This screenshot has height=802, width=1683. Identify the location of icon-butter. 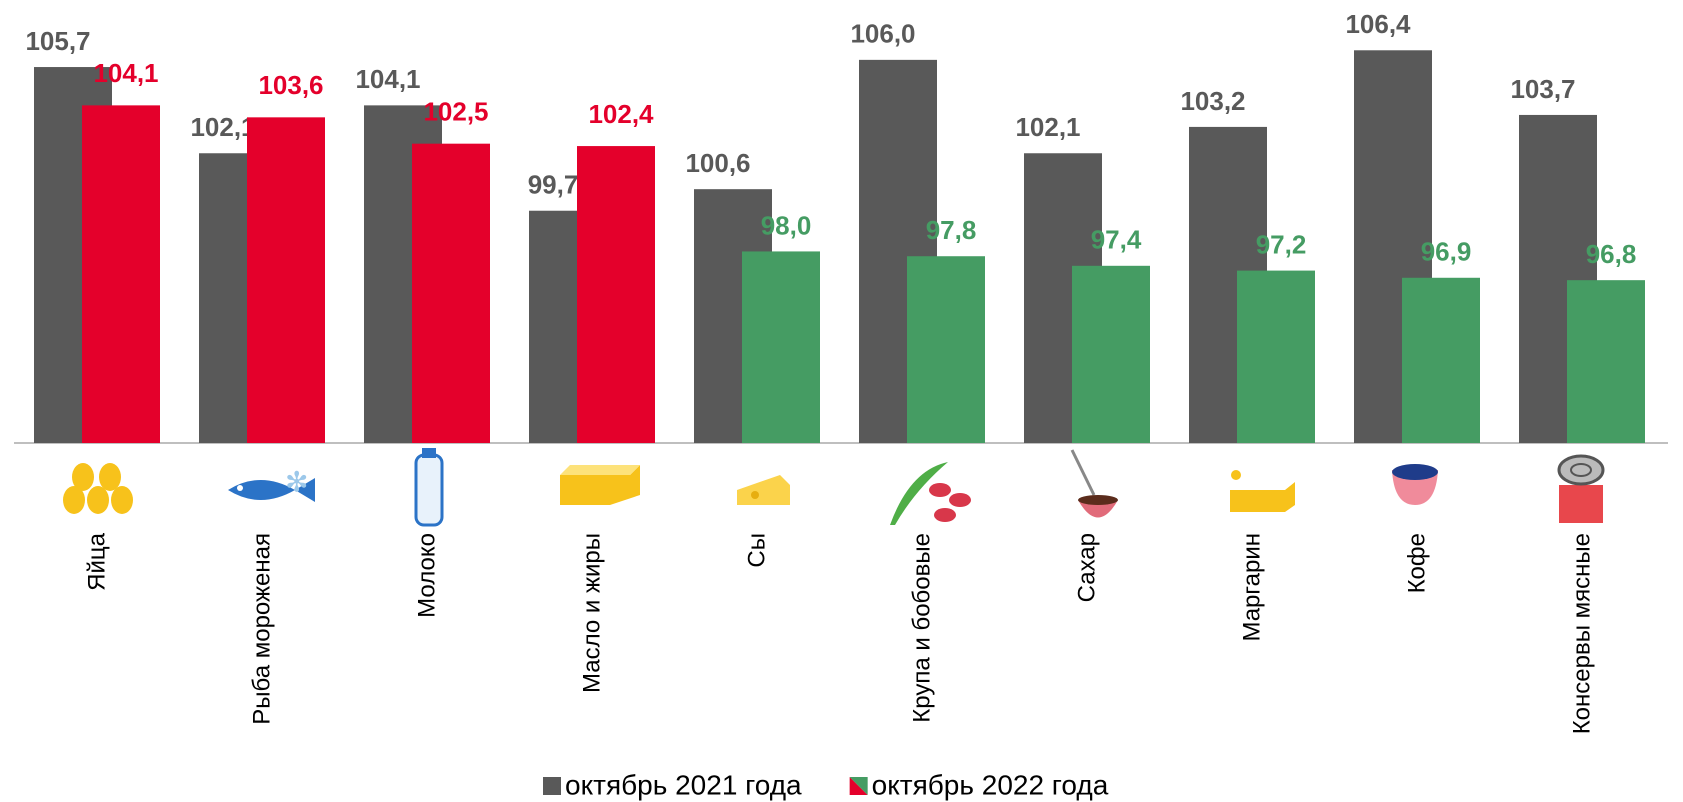
(600, 485).